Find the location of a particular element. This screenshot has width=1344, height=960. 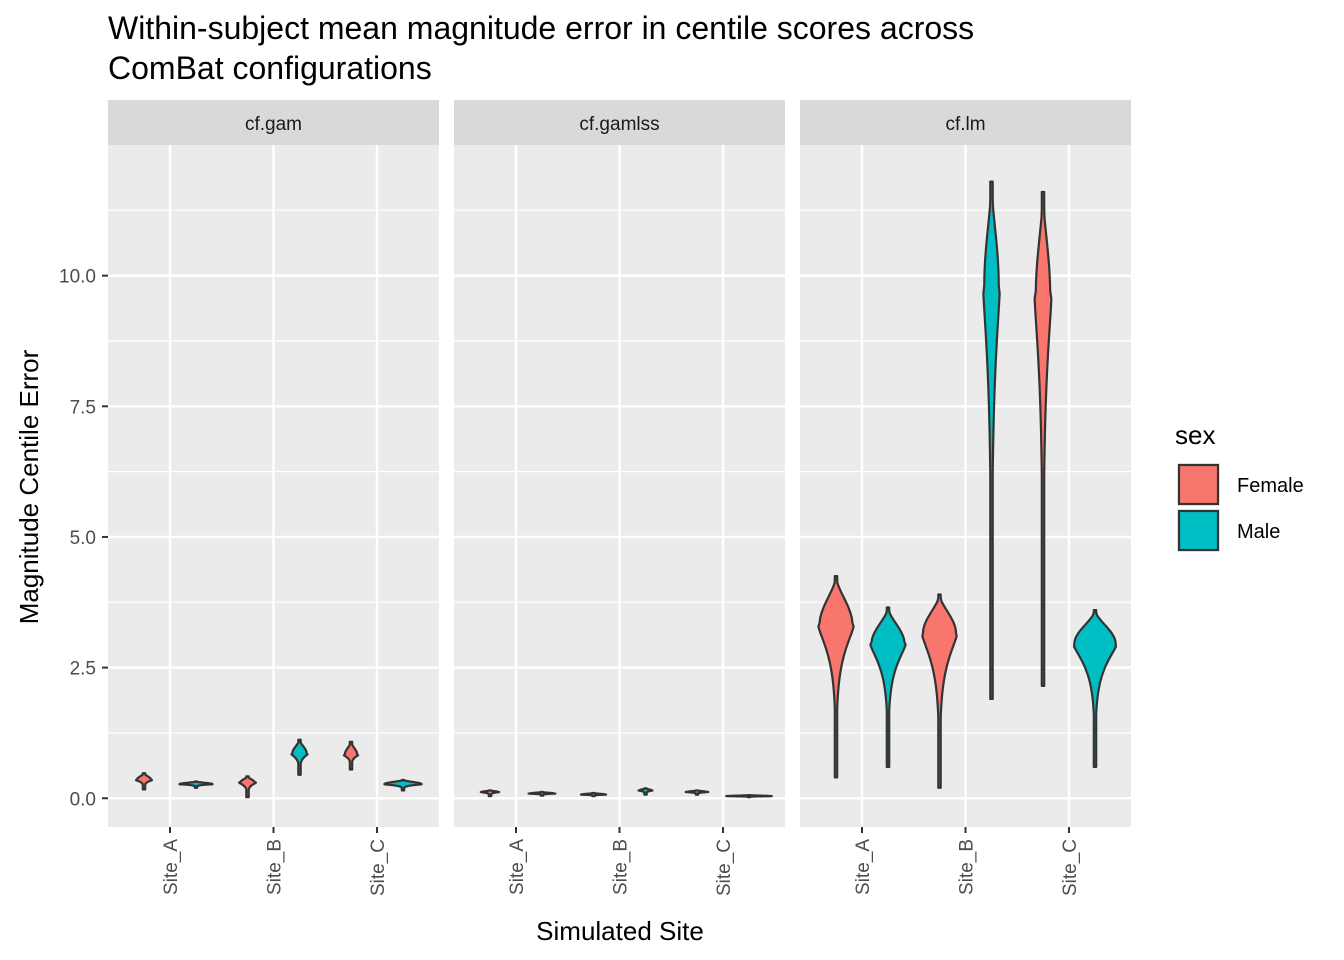

legend-label-male: Male is located at coordinates (1258, 532).